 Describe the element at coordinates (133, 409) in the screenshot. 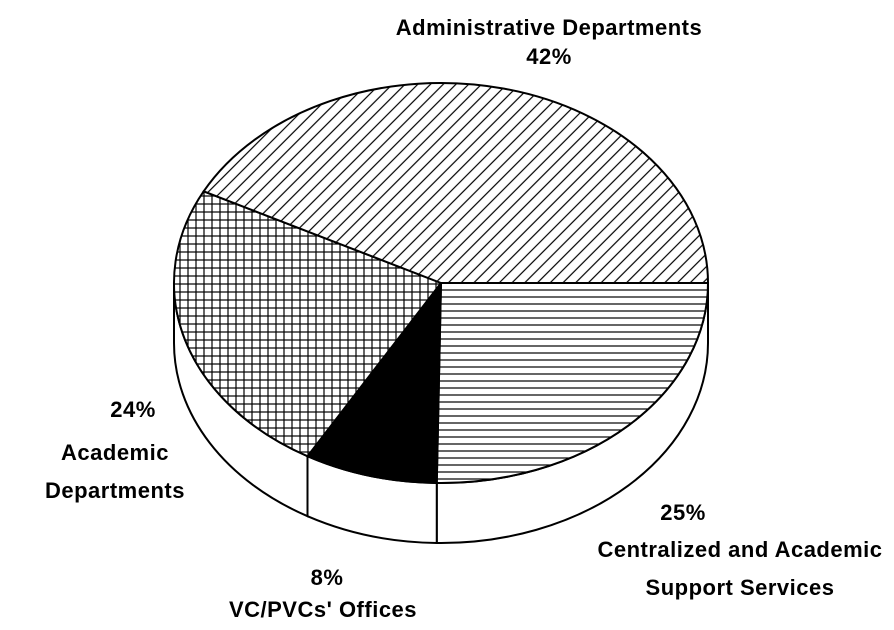

I see `value-label: 24%` at that location.